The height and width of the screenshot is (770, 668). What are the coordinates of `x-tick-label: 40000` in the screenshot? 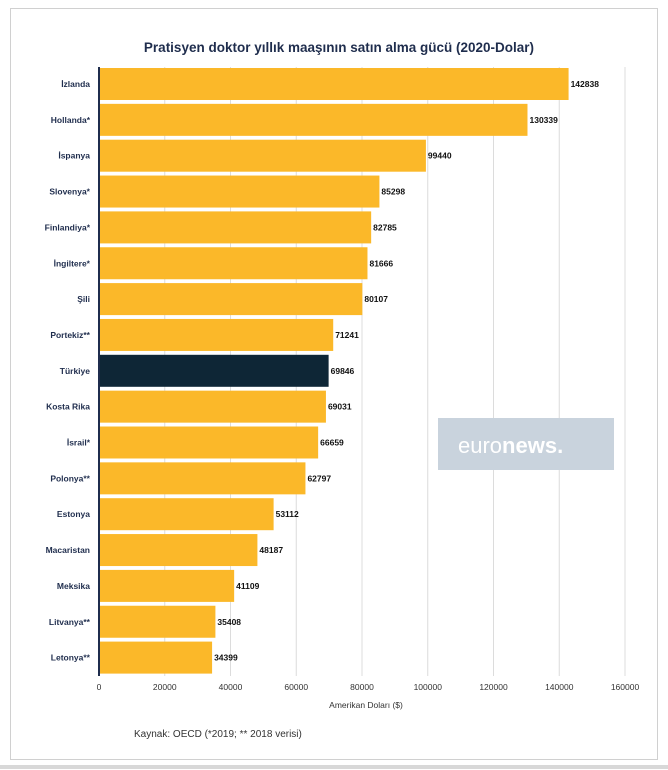 It's located at (231, 687).